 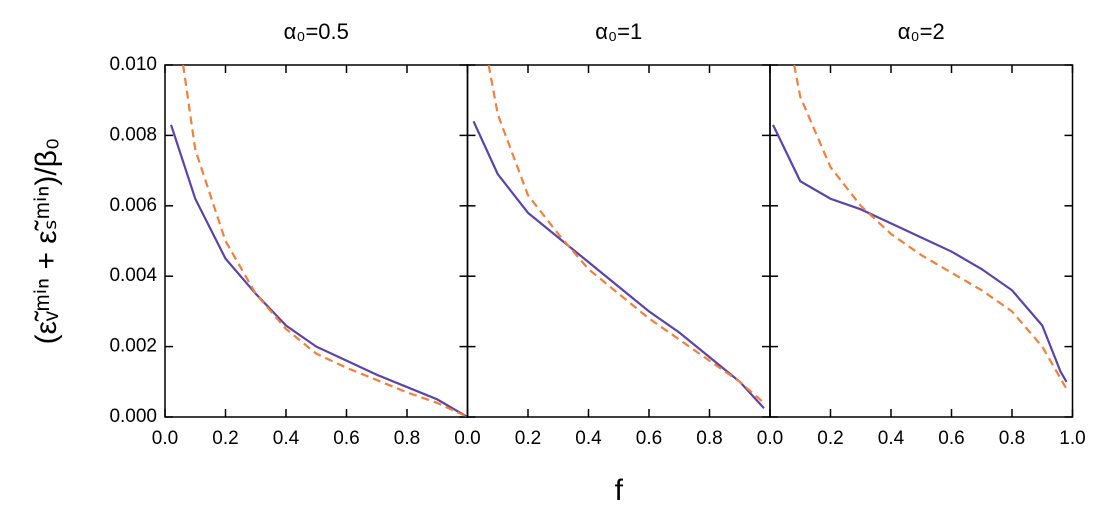 I want to click on x-axis-label: f, so click(x=619, y=490).